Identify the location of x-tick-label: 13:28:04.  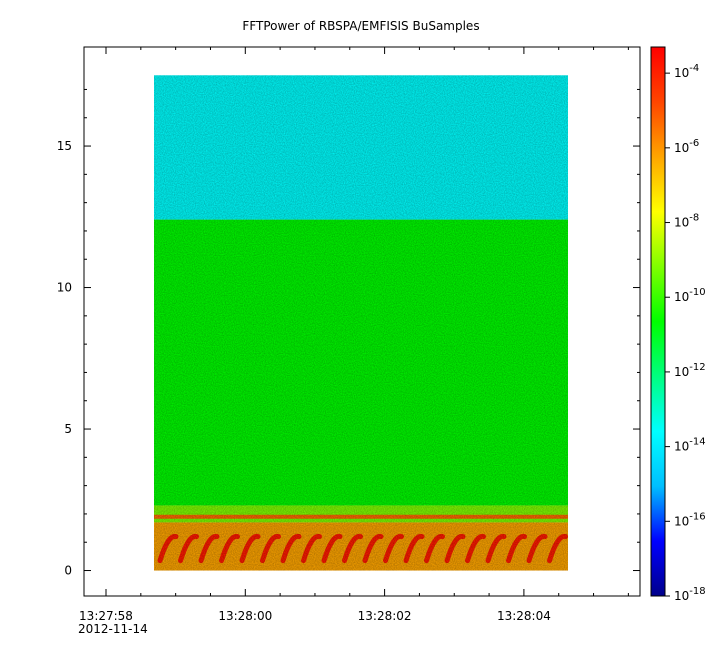
(524, 616).